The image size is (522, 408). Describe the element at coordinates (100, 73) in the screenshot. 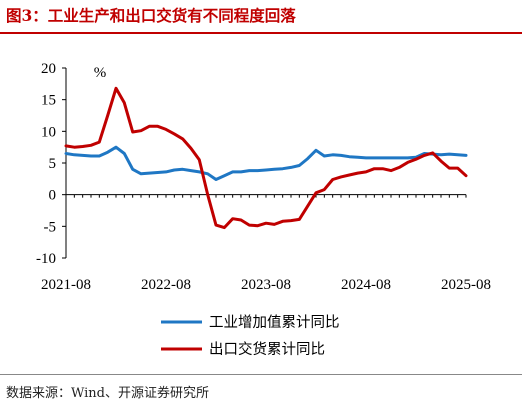

I see `y-unit-label: %` at that location.